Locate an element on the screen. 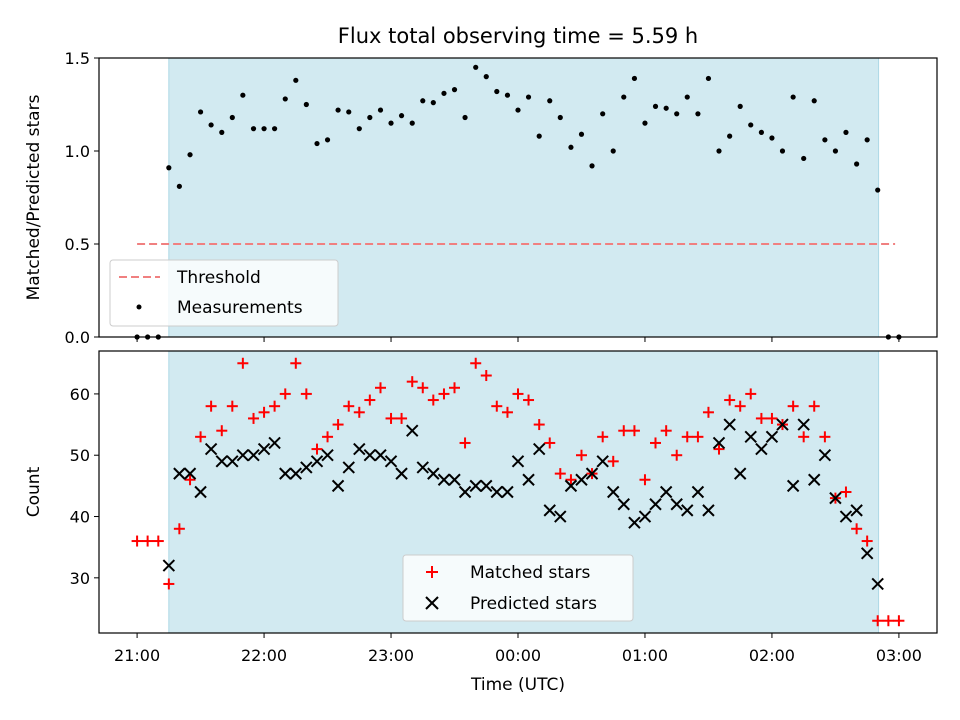 This screenshot has width=960, height=720. x-tick-label: 03:00 is located at coordinates (899, 655).